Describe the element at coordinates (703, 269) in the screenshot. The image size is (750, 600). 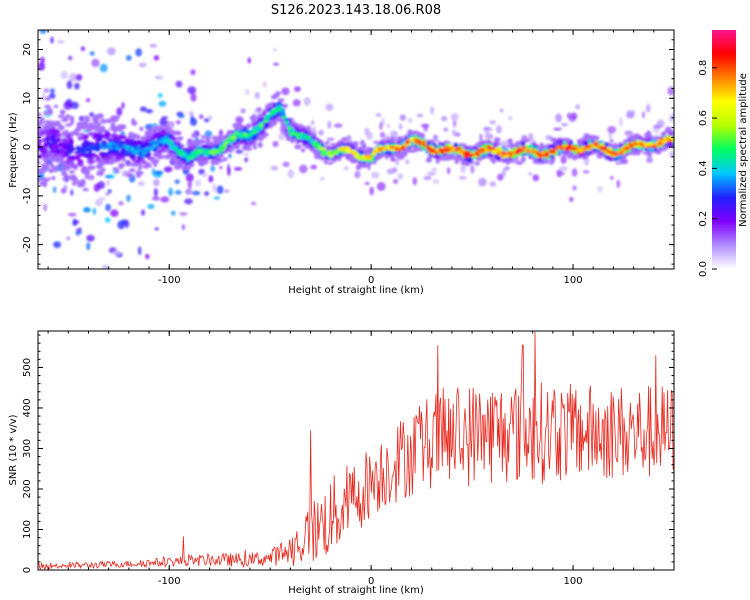
I see `colorbar-tick-label: 0.0` at that location.